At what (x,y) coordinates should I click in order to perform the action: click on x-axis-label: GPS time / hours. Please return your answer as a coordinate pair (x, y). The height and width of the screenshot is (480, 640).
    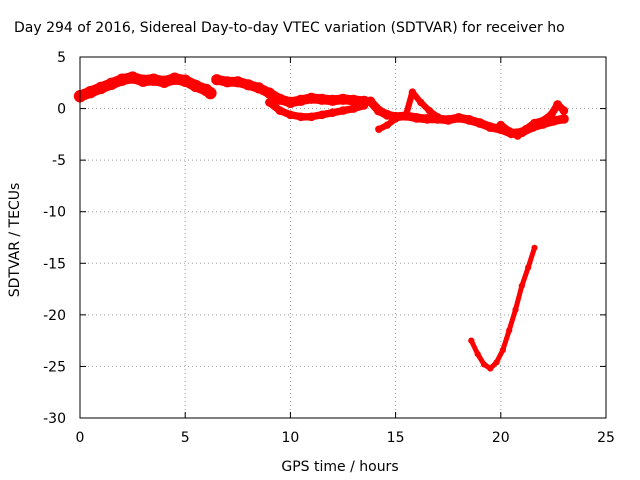
    Looking at the image, I should click on (339, 467).